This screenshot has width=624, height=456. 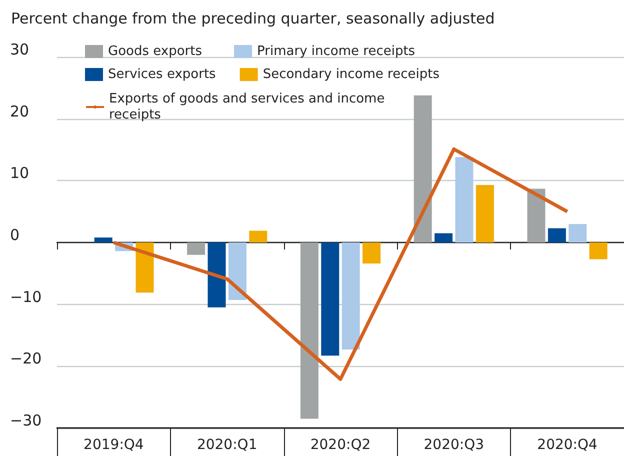 What do you see at coordinates (351, 74) in the screenshot?
I see `legend-label: Secondary income receipts` at bounding box center [351, 74].